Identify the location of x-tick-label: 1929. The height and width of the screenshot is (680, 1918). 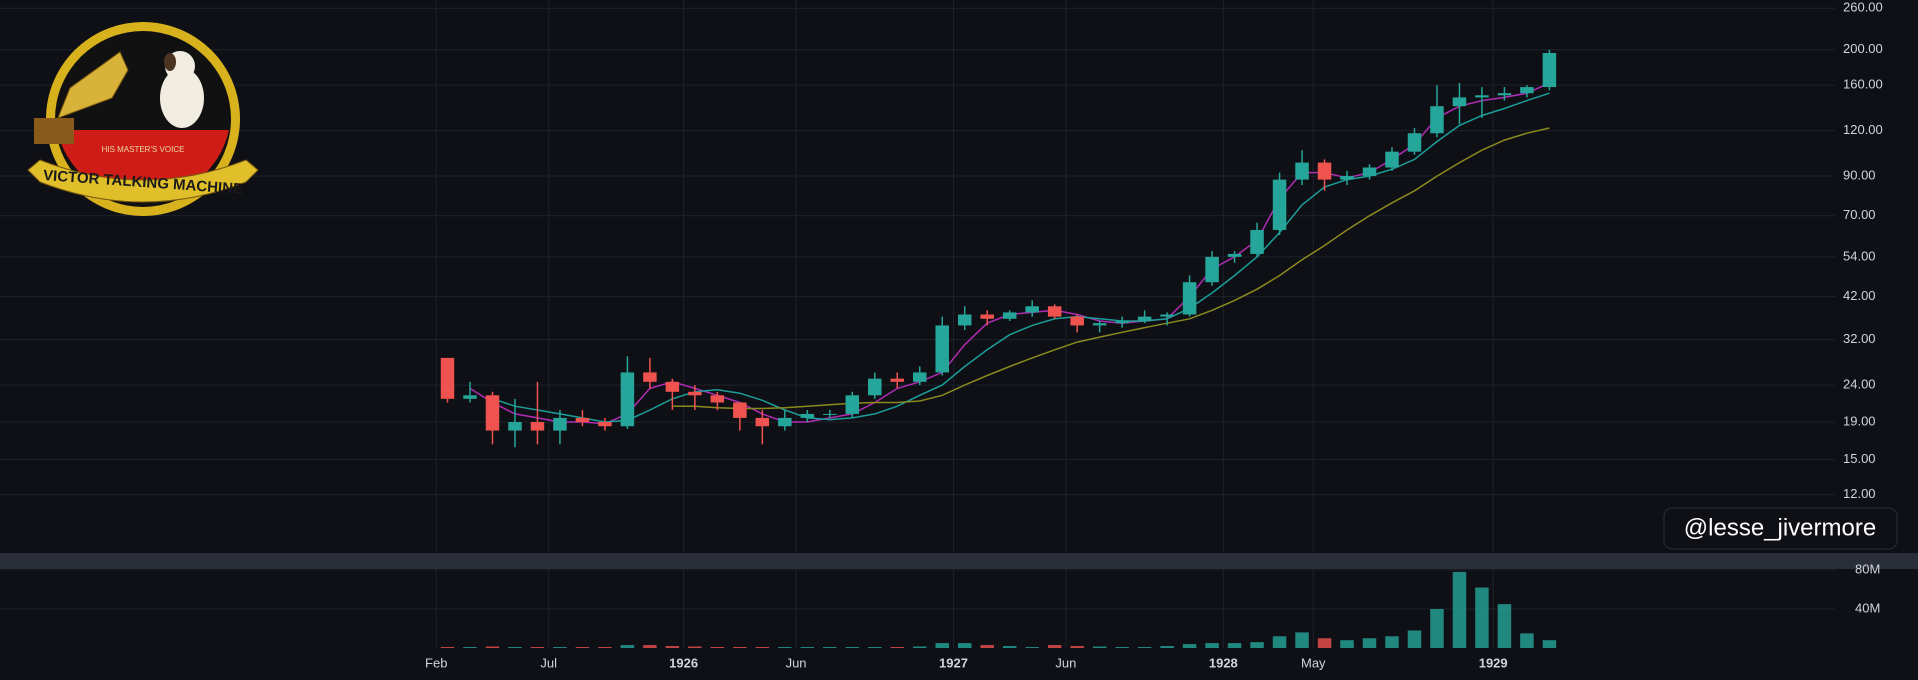
(1493, 662).